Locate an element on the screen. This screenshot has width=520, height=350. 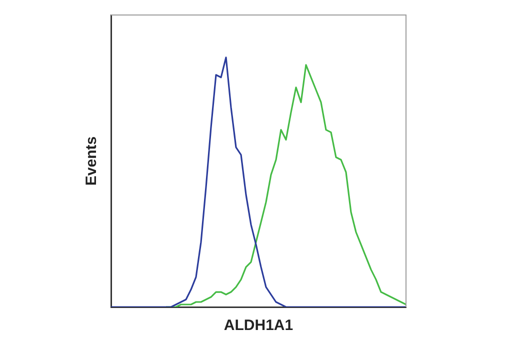
y-axis-title: Events is located at coordinates (91, 161).